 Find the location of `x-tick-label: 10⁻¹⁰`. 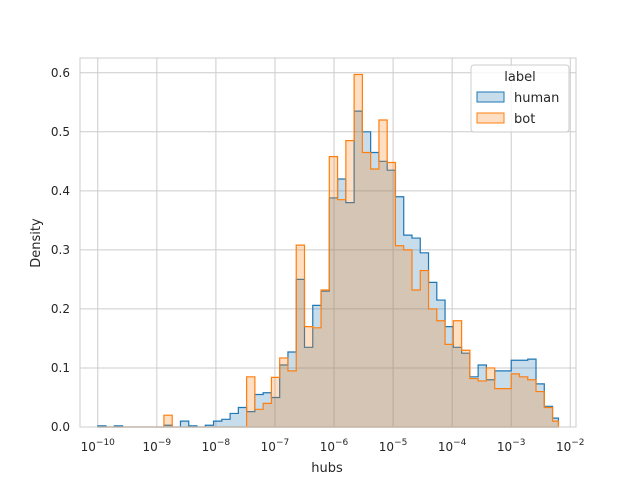

x-tick-label: 10⁻¹⁰ is located at coordinates (98, 446).